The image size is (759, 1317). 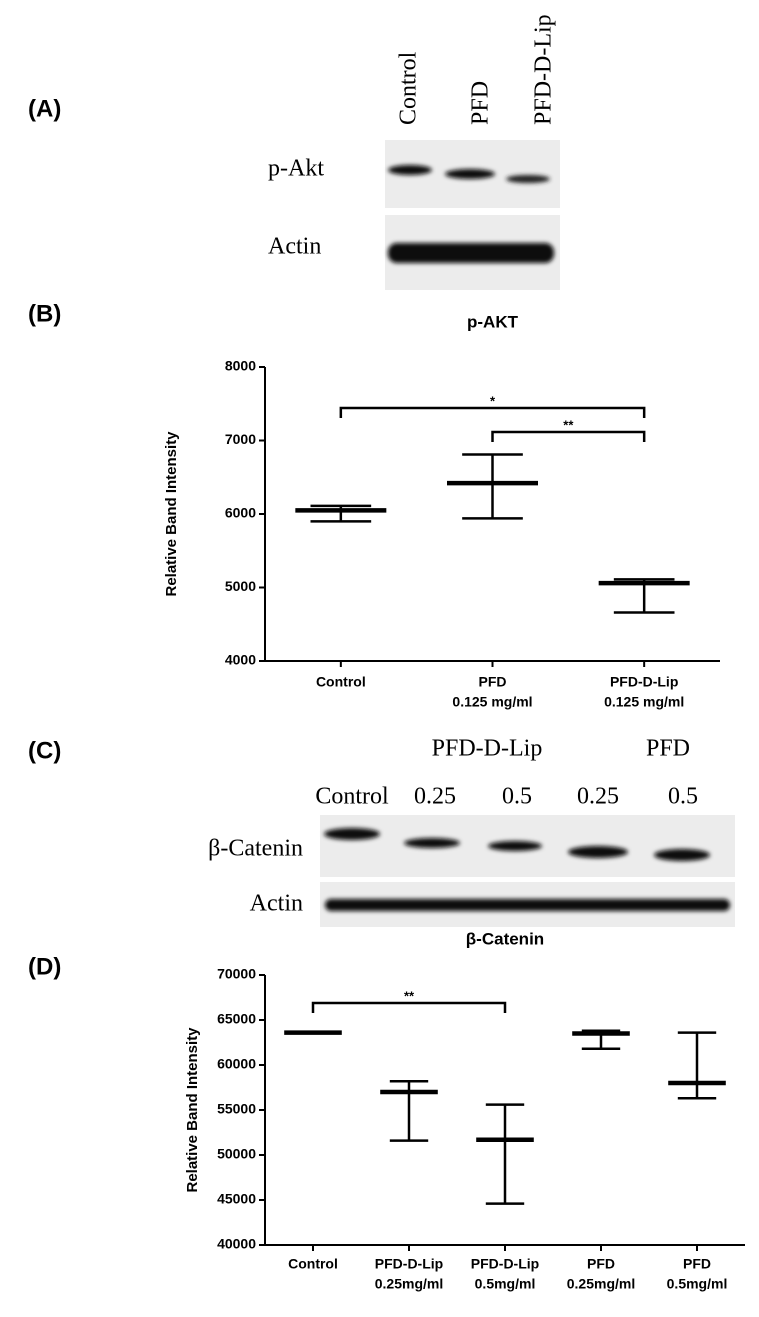 What do you see at coordinates (487, 749) in the screenshot?
I see `group-label: PFD-D-Lip` at bounding box center [487, 749].